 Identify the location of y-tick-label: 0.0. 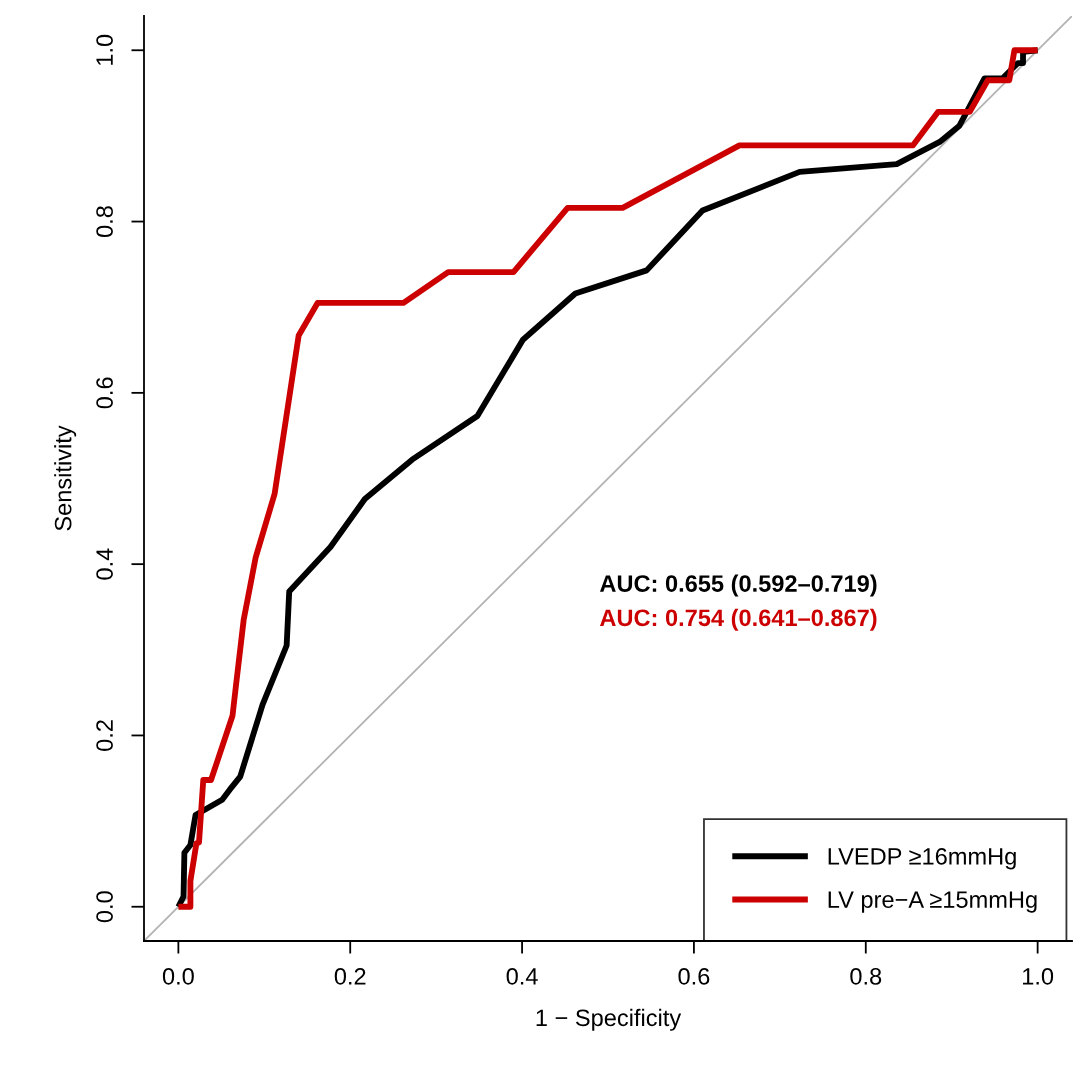
(104, 907).